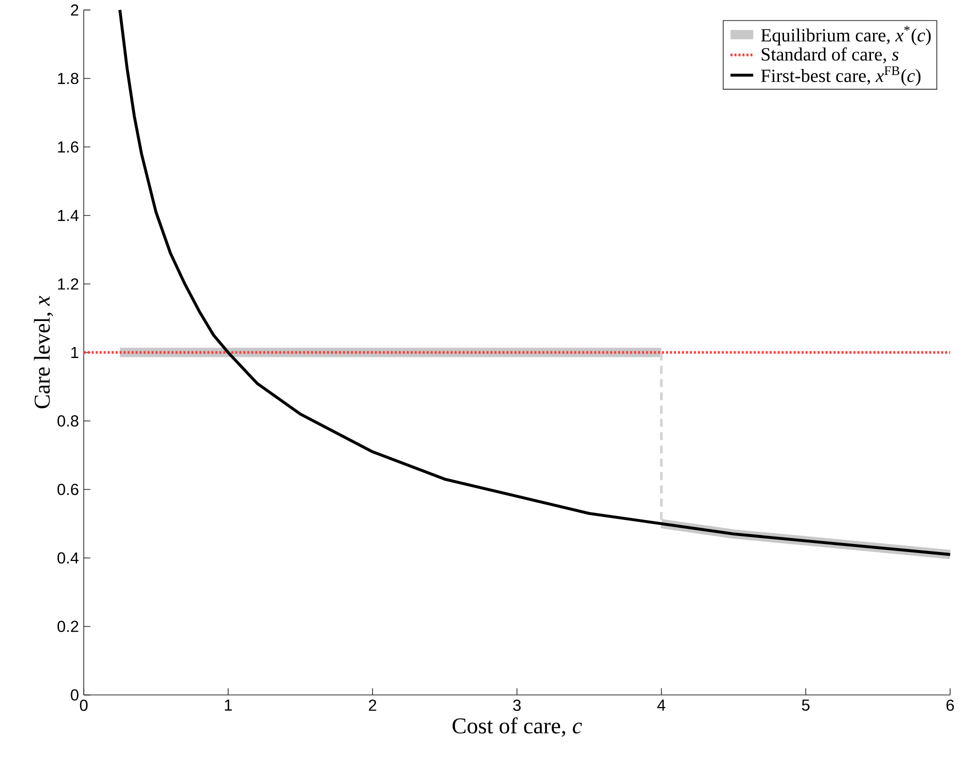 The height and width of the screenshot is (761, 959). Describe the element at coordinates (74, 352) in the screenshot. I see `y-tick-label: 1` at that location.